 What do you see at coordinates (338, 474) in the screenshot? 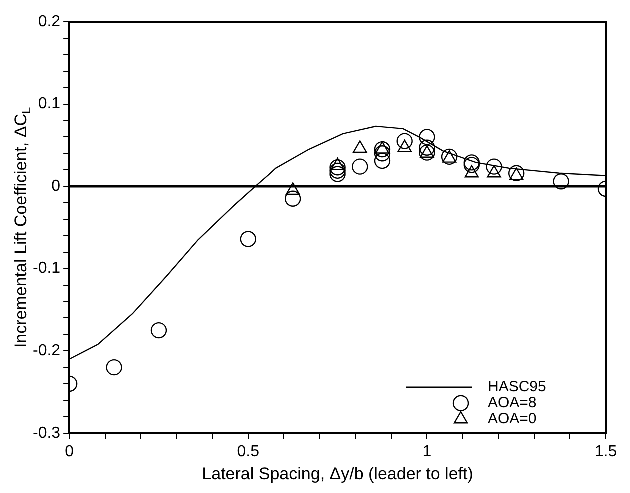
I see `x-axis-title: Lateral Spacing, Δy/b (leader to left)` at bounding box center [338, 474].